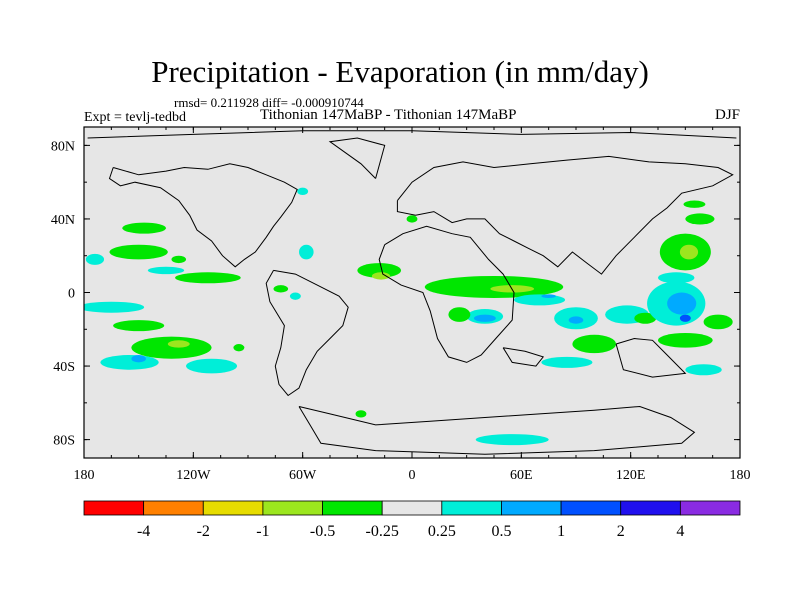 This screenshot has height=600, width=800. What do you see at coordinates (727, 115) in the screenshot?
I see `season-label: DJF` at bounding box center [727, 115].